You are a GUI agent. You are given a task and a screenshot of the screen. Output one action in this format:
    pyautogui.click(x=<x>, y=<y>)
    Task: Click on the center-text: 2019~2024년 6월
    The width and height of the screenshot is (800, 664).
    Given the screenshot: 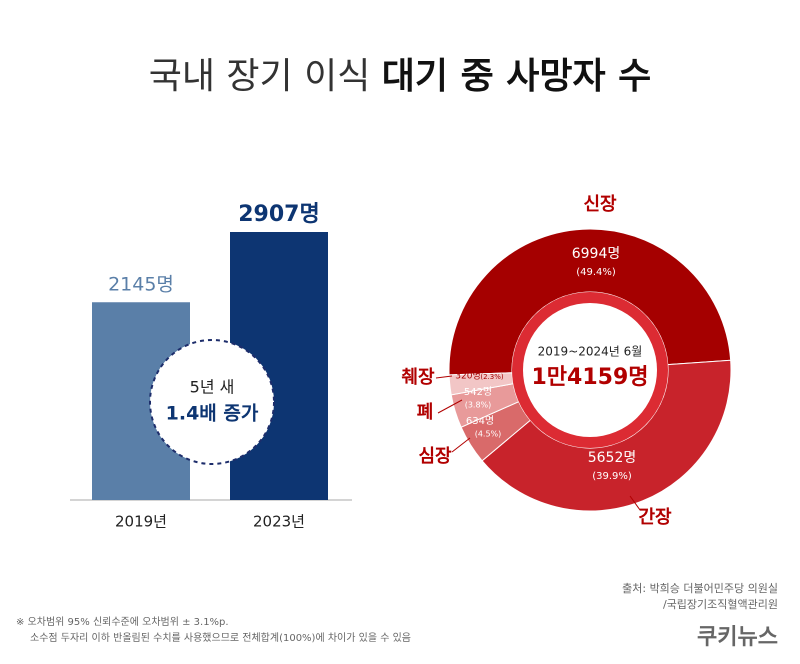 What is the action you would take?
    pyautogui.click(x=590, y=352)
    